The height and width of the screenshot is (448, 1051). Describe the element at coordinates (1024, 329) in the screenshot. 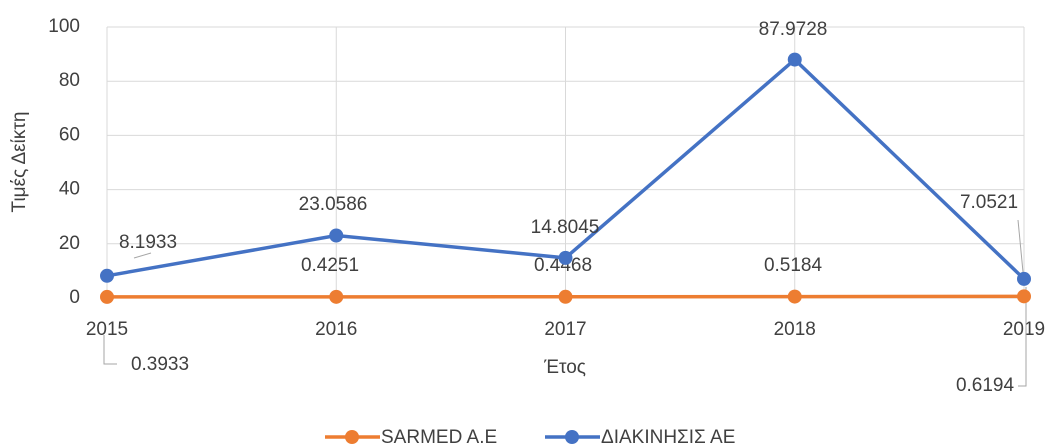

I see `x-tick-label: 2019` at that location.